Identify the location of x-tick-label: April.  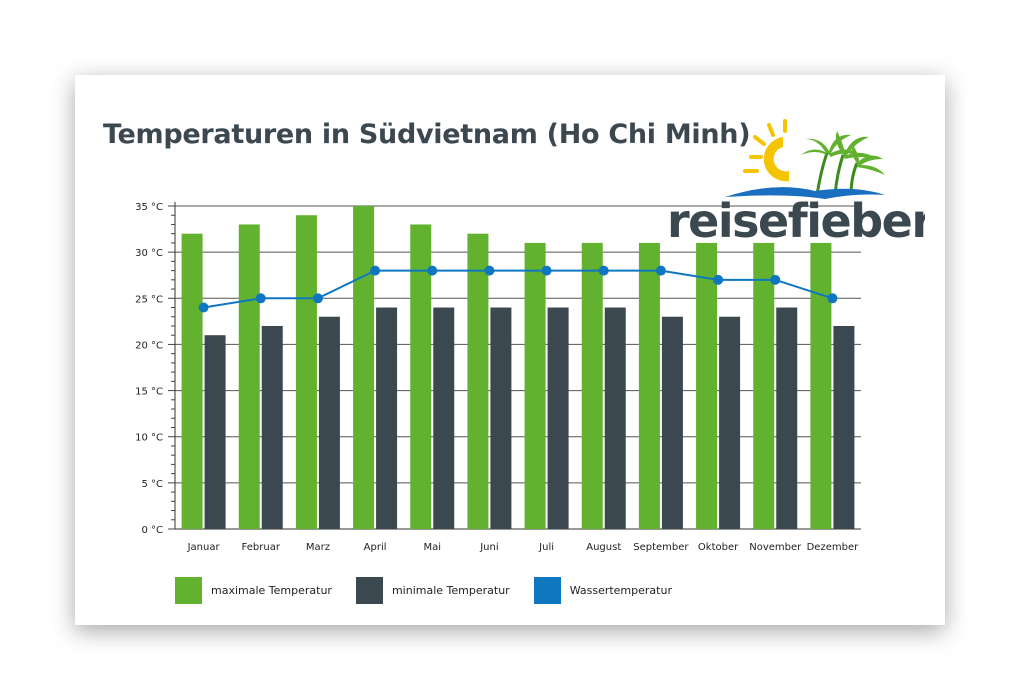
(375, 547).